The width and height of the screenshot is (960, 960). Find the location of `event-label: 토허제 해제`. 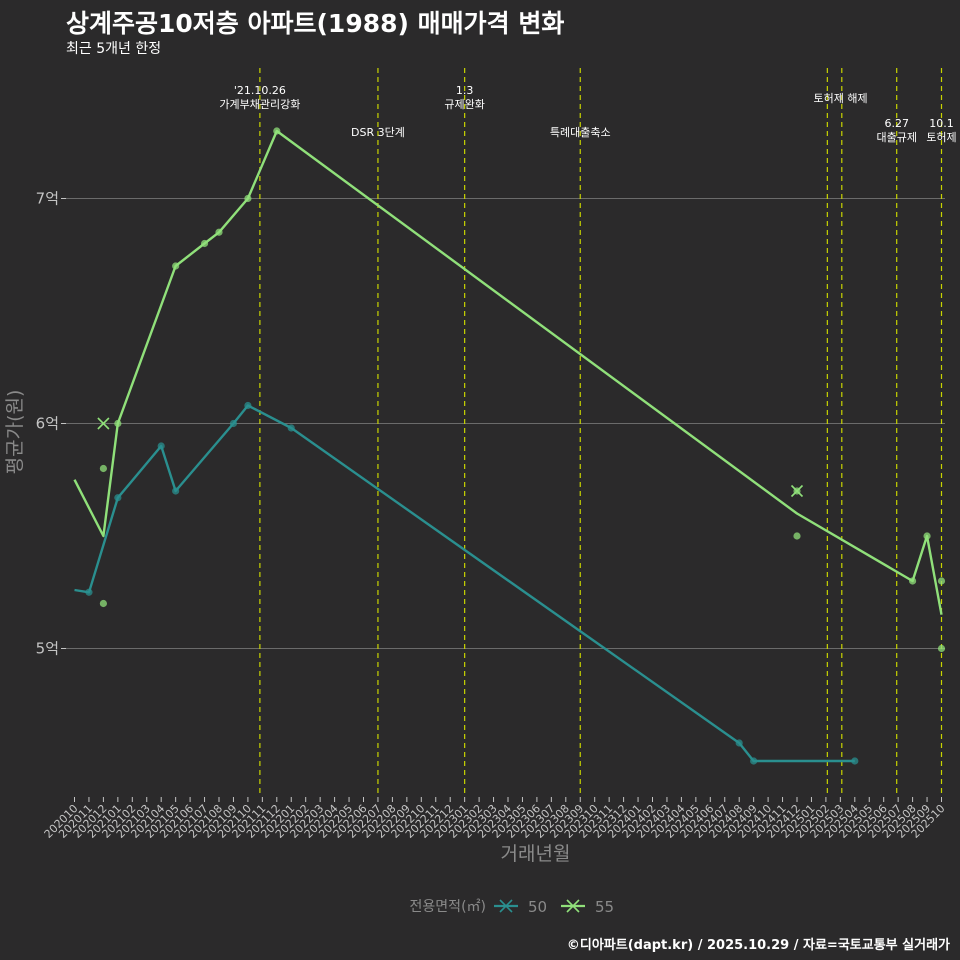

event-label: 토허제 해제 is located at coordinates (841, 98).